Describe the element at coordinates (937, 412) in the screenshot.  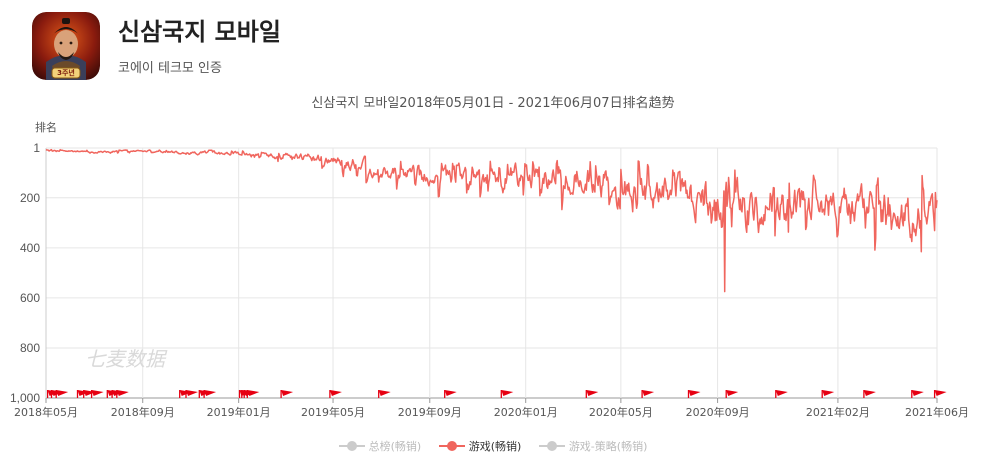
I see `x-tick-label: 2021年06月` at that location.